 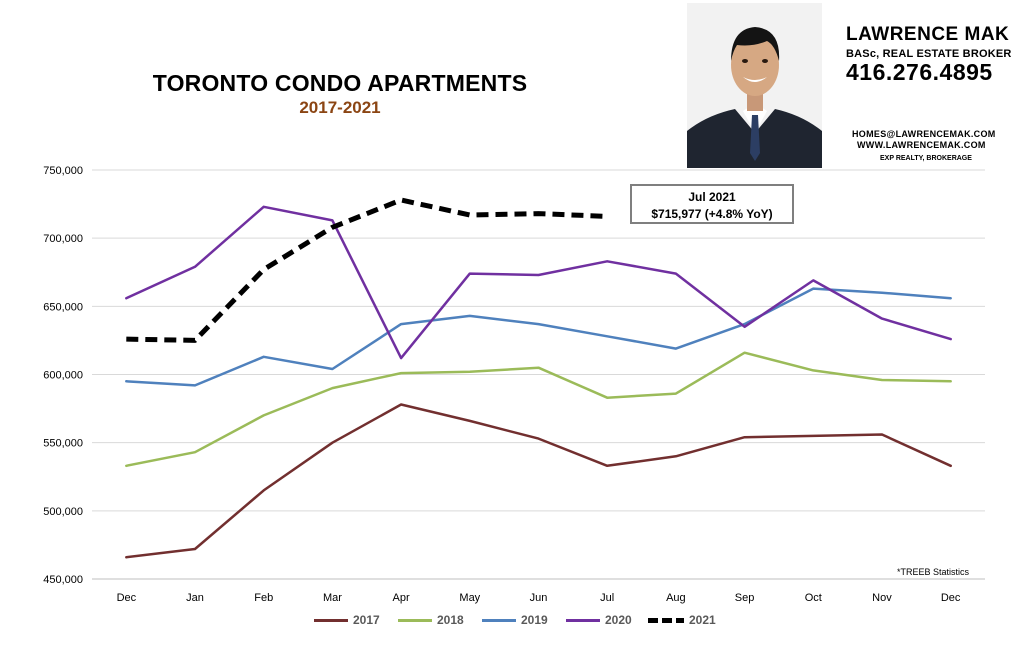 What do you see at coordinates (929, 54) in the screenshot?
I see `agent-role: BASc, REAL ESTATE BROKER` at bounding box center [929, 54].